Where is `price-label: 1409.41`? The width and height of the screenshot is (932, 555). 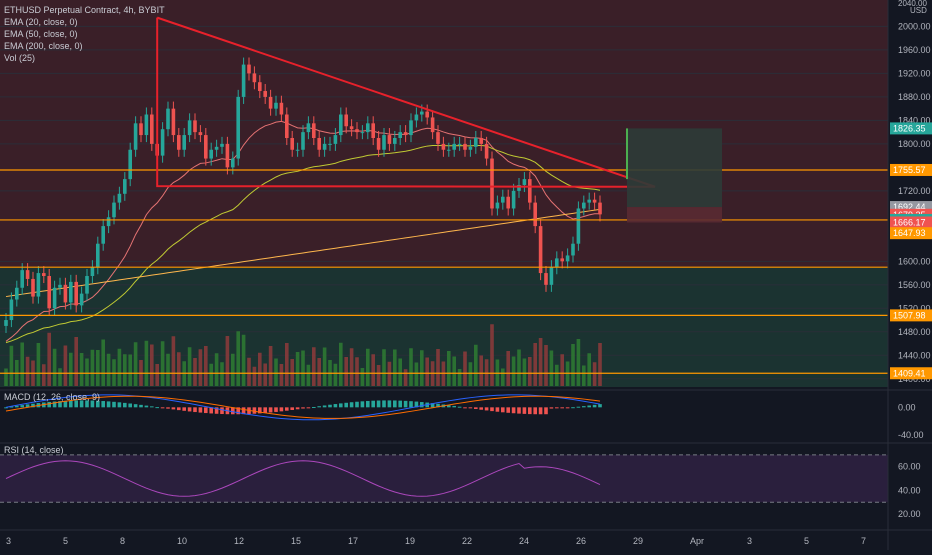
price-label: 1409.41 is located at coordinates (909, 373).